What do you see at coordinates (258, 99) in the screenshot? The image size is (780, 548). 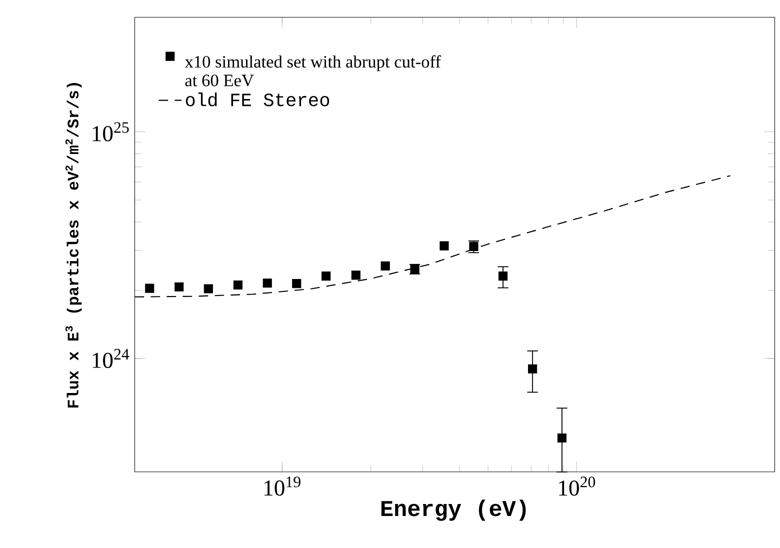 I see `legend-label: old FE Stereo` at bounding box center [258, 99].